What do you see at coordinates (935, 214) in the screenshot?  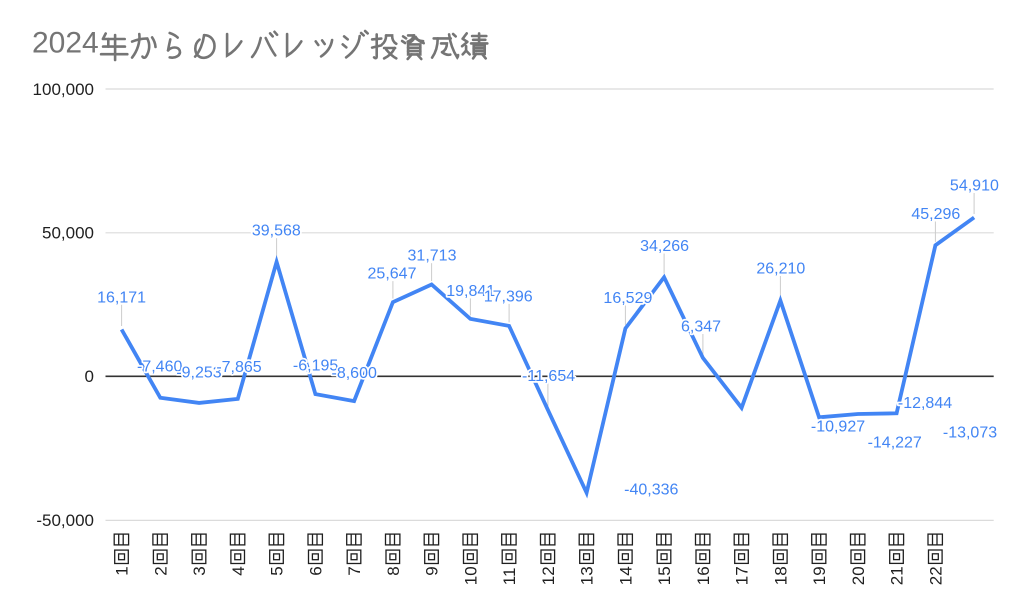 I see `svg-text: 45,296` at bounding box center [935, 214].